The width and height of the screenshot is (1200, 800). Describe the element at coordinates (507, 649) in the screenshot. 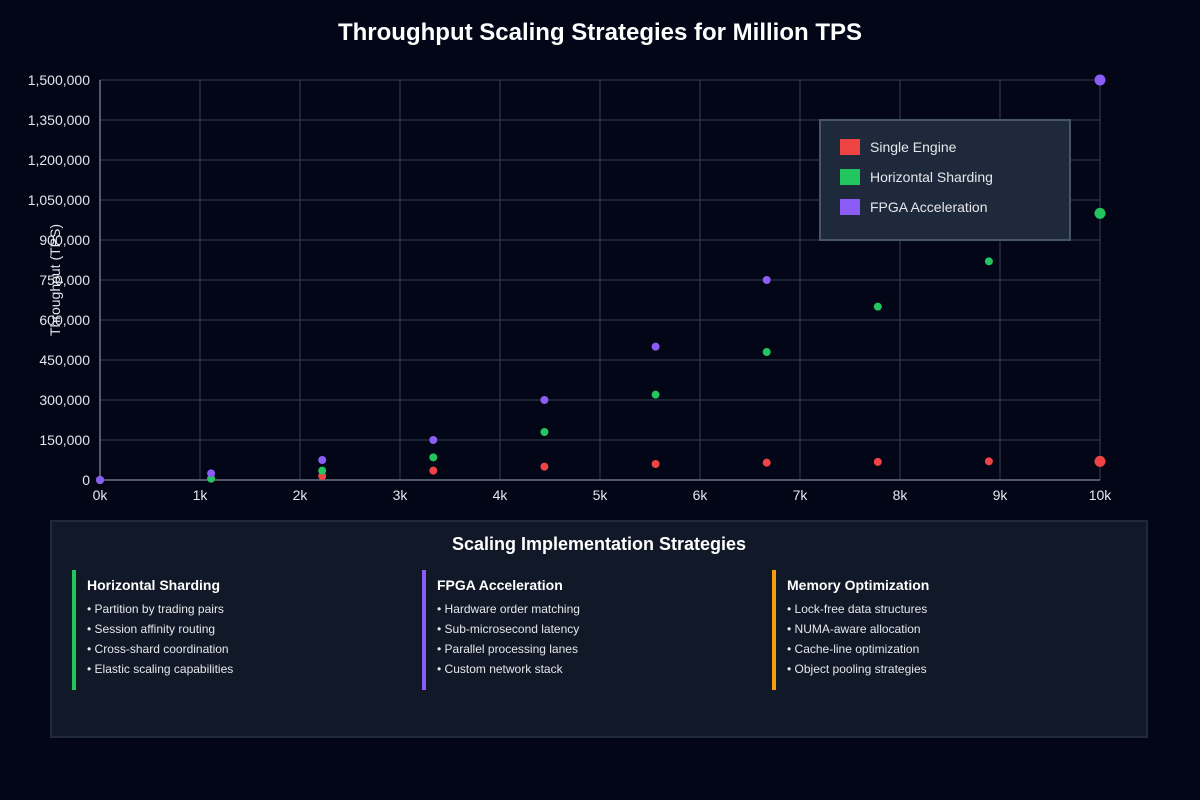

I see `strategy-item: • Parallel processing lanes` at that location.